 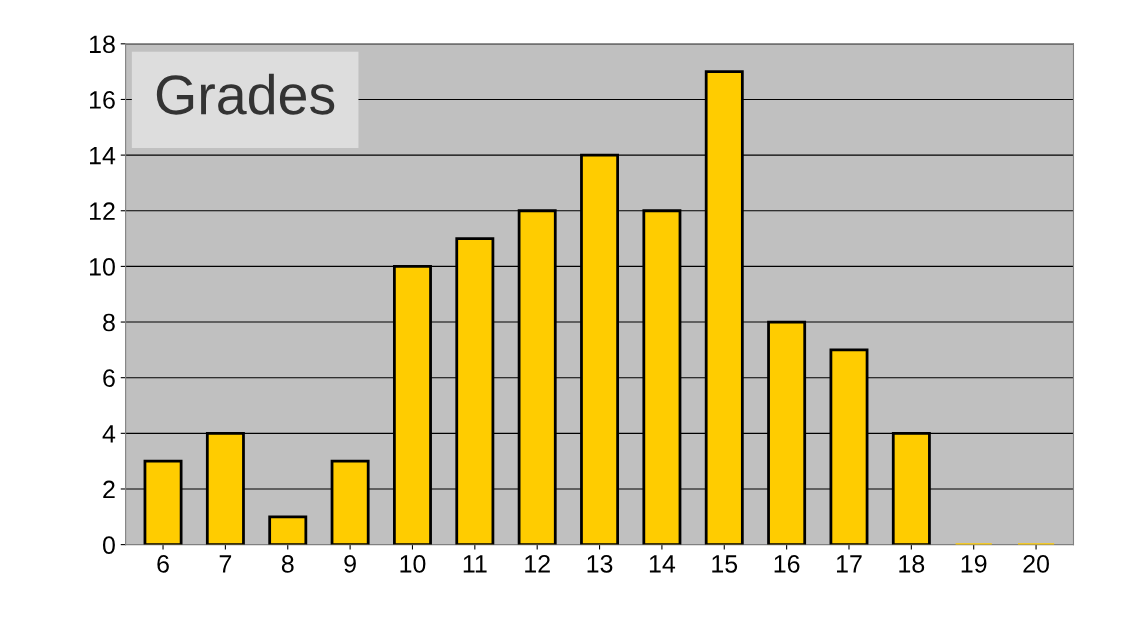 I want to click on x-tick-label: 6, so click(x=163, y=564).